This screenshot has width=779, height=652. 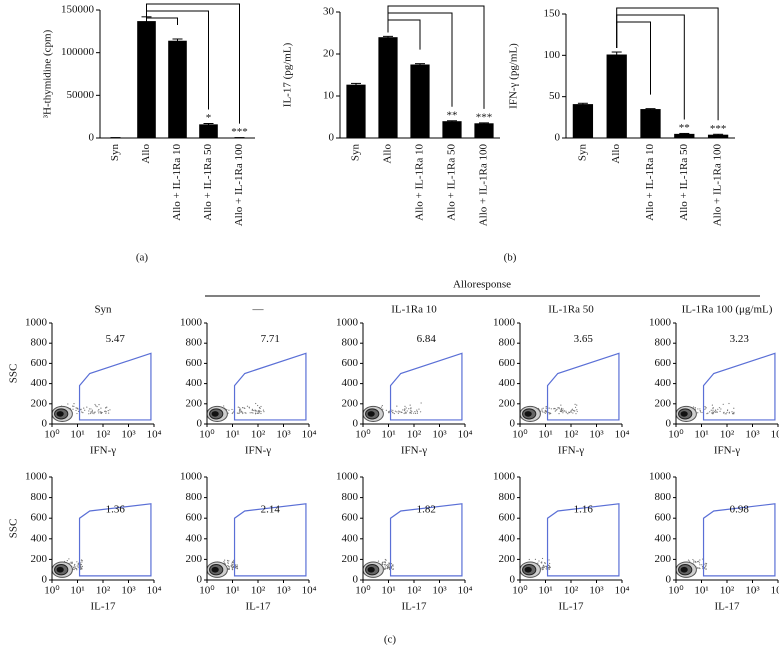 What do you see at coordinates (103, 451) in the screenshot?
I see `x-axis-label: IFN-γ` at bounding box center [103, 451].